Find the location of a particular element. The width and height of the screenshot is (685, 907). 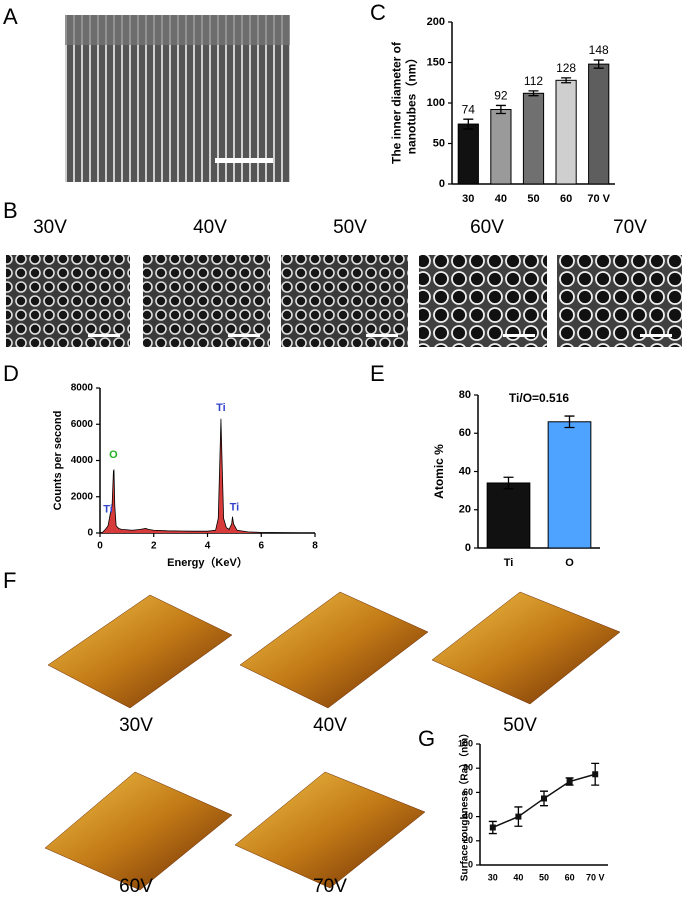

afm-label: 70V is located at coordinates (330, 886).